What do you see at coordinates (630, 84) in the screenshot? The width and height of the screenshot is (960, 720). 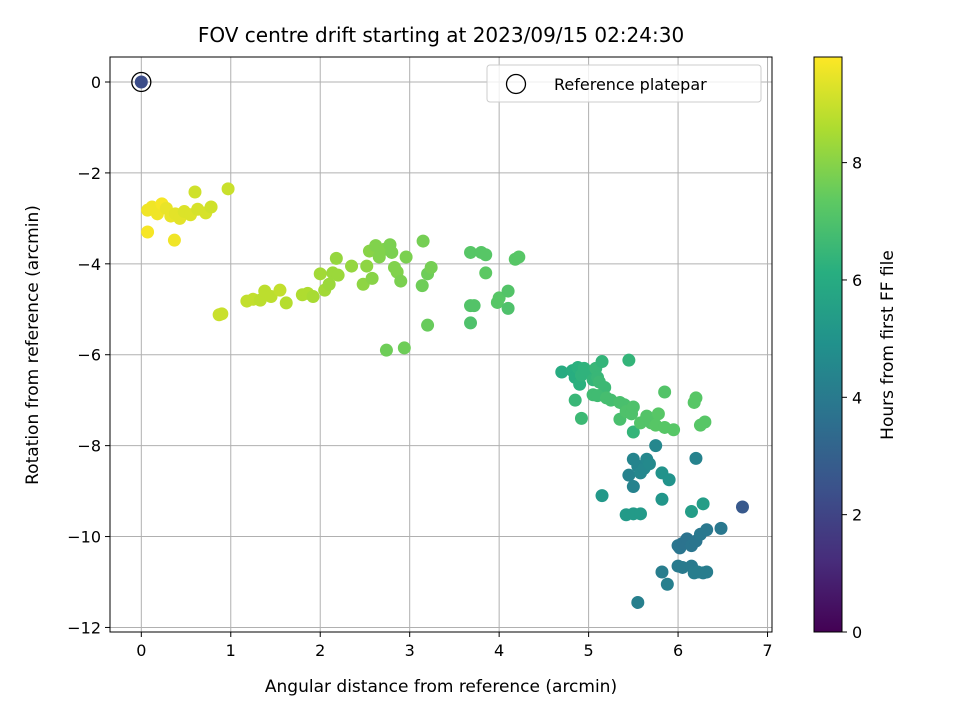 I see `legend-label: Reference platepar` at bounding box center [630, 84].